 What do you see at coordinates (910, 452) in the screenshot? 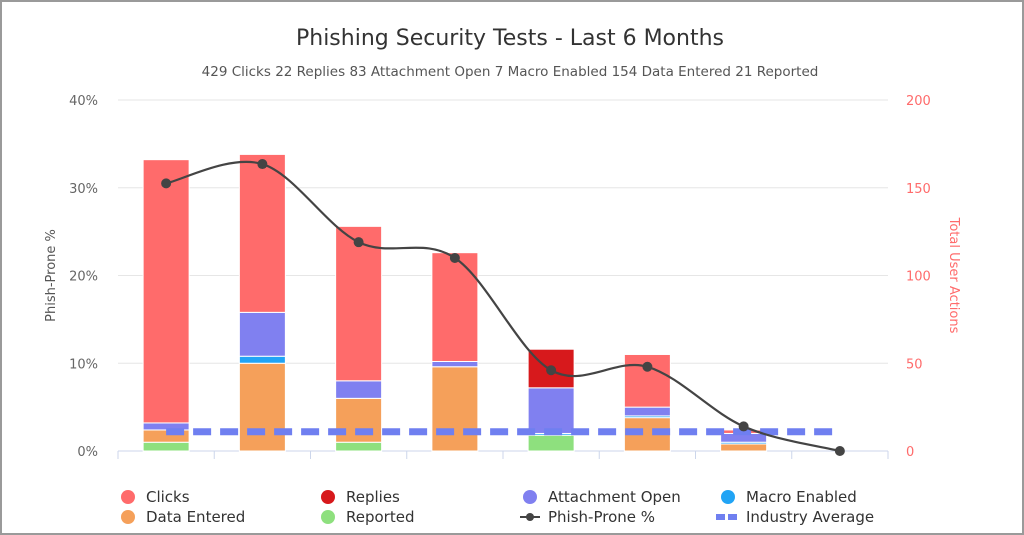
I see `right-tick-label: 0` at bounding box center [910, 452].